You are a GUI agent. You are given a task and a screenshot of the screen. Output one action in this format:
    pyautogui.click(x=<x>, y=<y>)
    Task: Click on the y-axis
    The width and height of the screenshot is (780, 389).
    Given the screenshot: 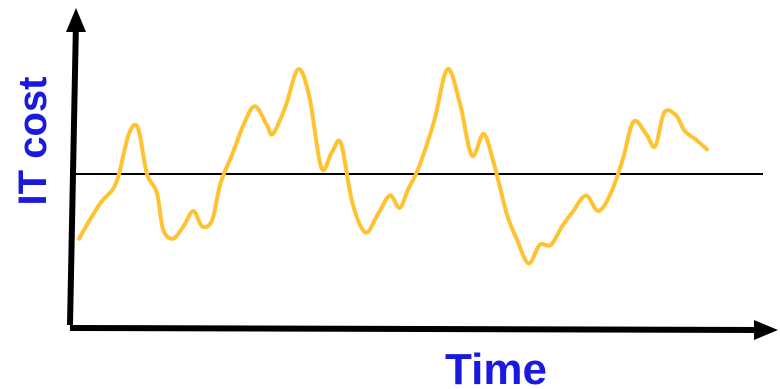 What is the action you would take?
    pyautogui.click(x=73, y=173)
    